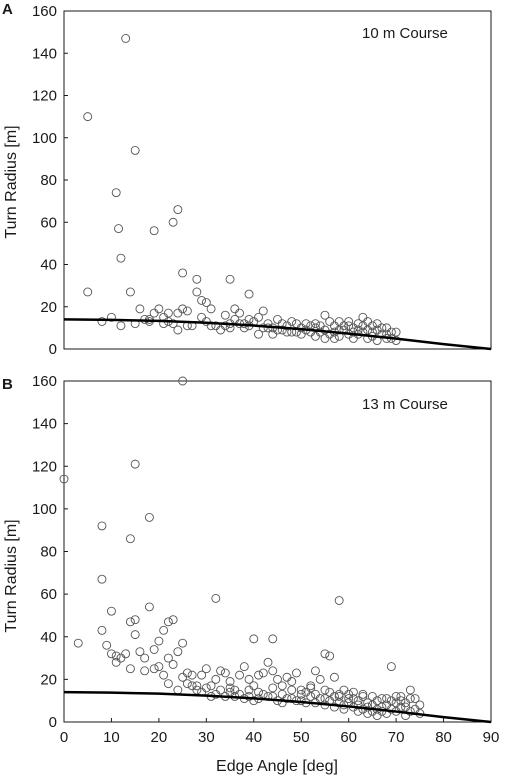  Describe the element at coordinates (44, 424) in the screenshot. I see `panel-b-y-tick-label: 140` at that location.